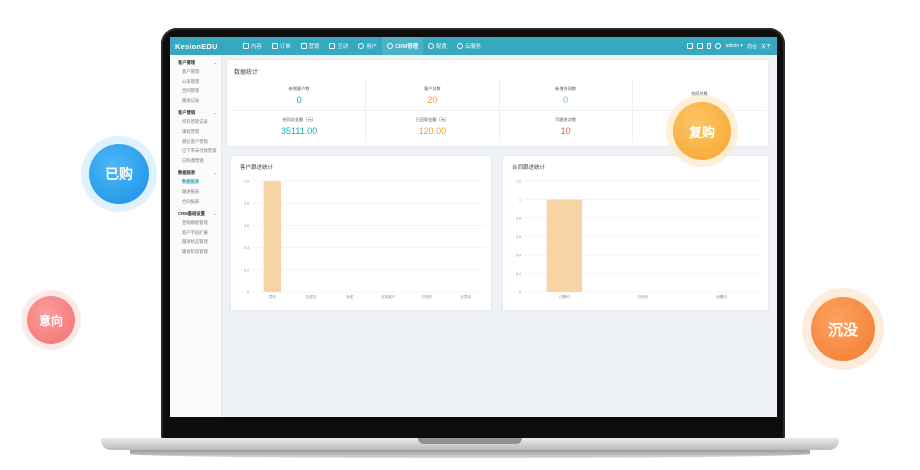 This screenshot has width=920, height=470. I want to click on sidebar-group-header: 客户营销 ⌄, so click(195, 112).